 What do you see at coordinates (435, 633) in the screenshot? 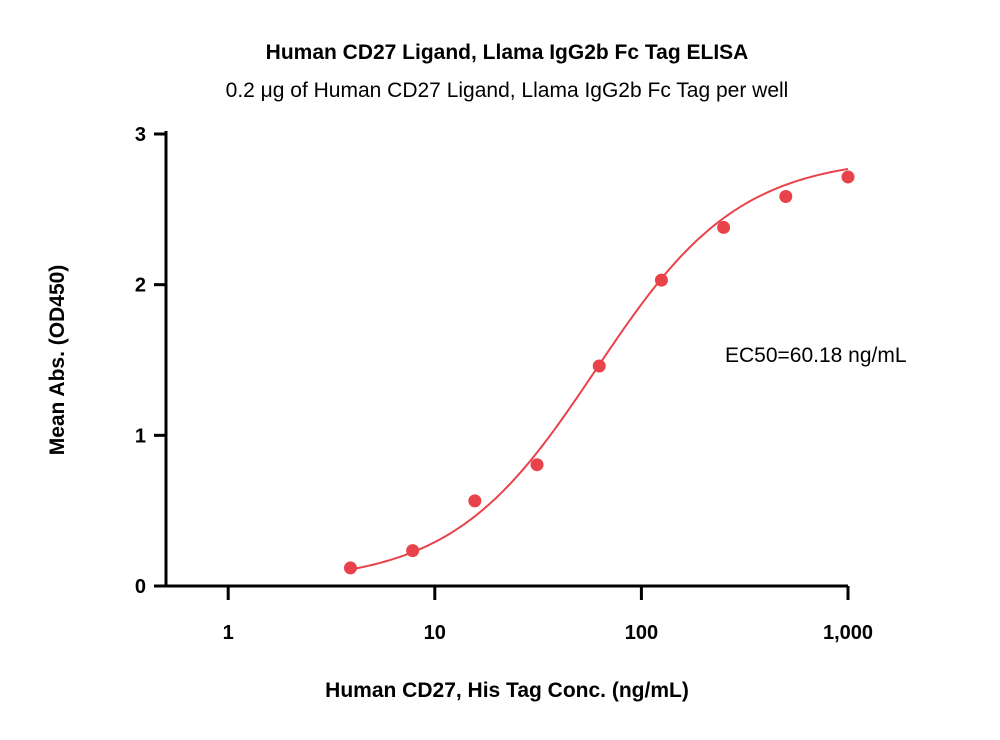
I see `x-tick-label: 10` at bounding box center [435, 633].